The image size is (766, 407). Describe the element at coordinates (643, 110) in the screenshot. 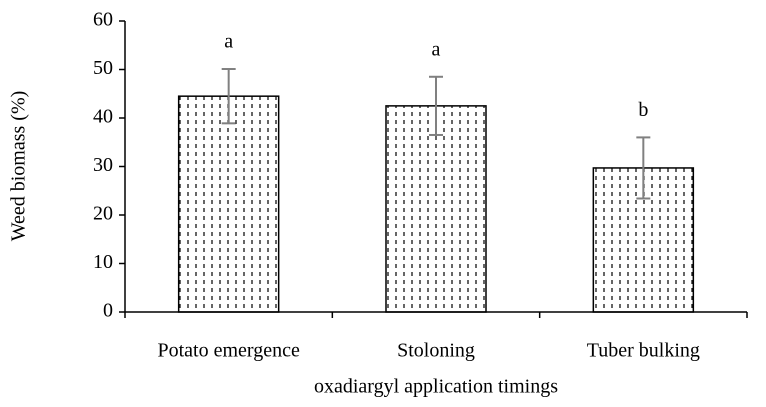

I see `annotation: b` at that location.